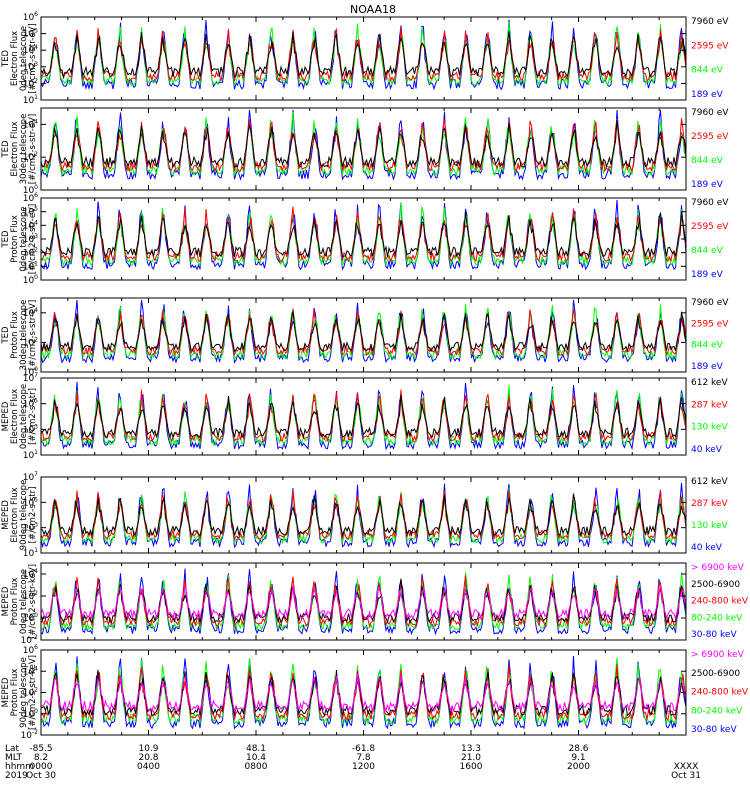 The width and height of the screenshot is (750, 800). What do you see at coordinates (363, 767) in the screenshot?
I see `time-axis-tick-label: 1200` at bounding box center [363, 767].